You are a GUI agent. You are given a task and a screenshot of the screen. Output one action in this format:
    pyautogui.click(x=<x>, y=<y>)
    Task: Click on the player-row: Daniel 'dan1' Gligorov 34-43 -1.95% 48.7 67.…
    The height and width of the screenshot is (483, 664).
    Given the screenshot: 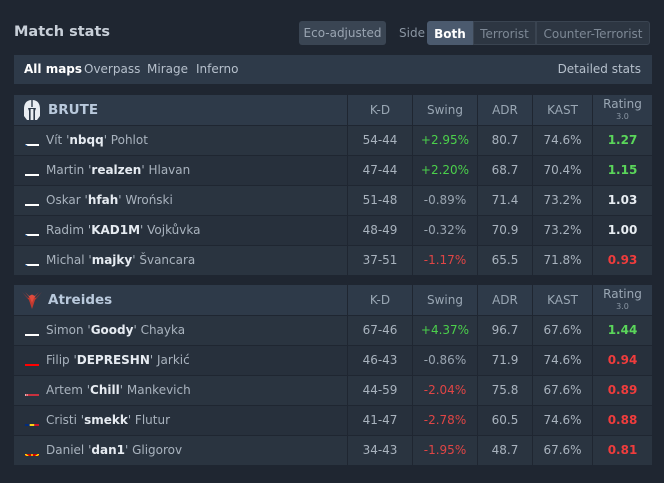 What is the action you would take?
    pyautogui.click(x=333, y=450)
    